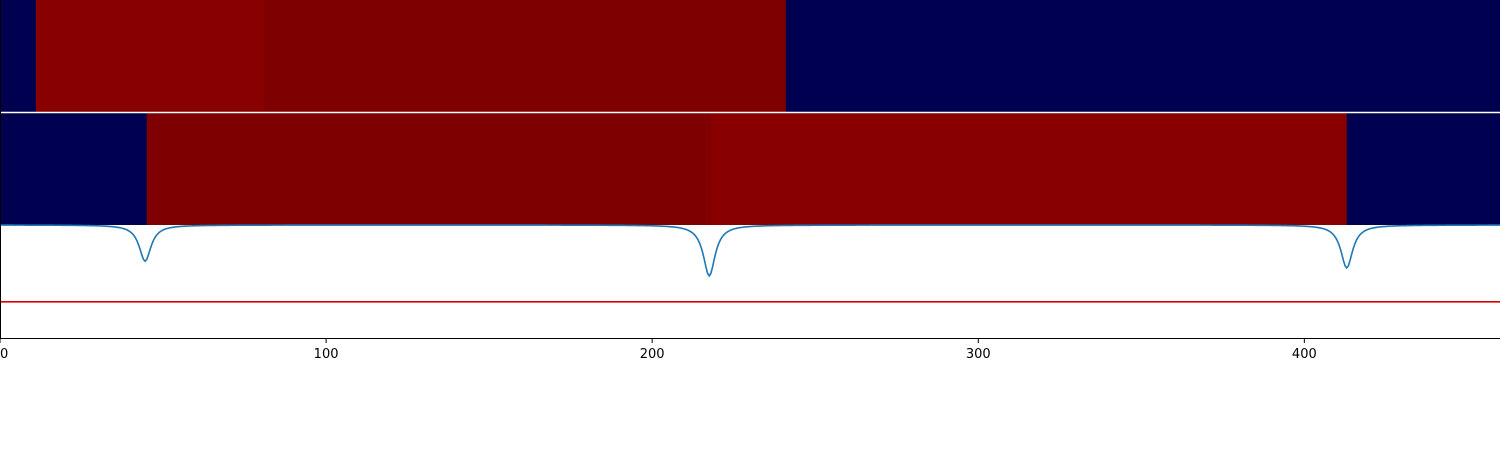 This screenshot has height=450, width=1500. I want to click on x-tick-label: 0, so click(4, 354).